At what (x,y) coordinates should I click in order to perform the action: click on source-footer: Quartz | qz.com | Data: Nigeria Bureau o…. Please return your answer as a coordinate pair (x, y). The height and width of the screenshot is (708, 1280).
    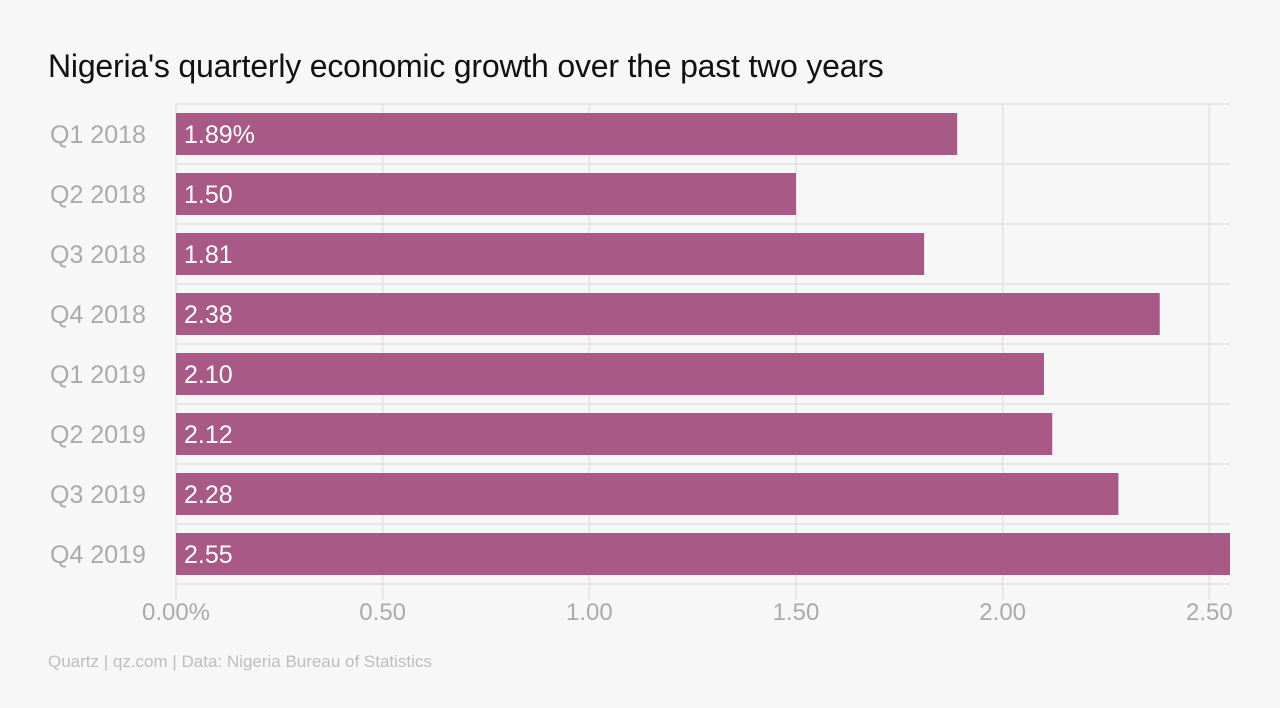
    Looking at the image, I should click on (240, 661).